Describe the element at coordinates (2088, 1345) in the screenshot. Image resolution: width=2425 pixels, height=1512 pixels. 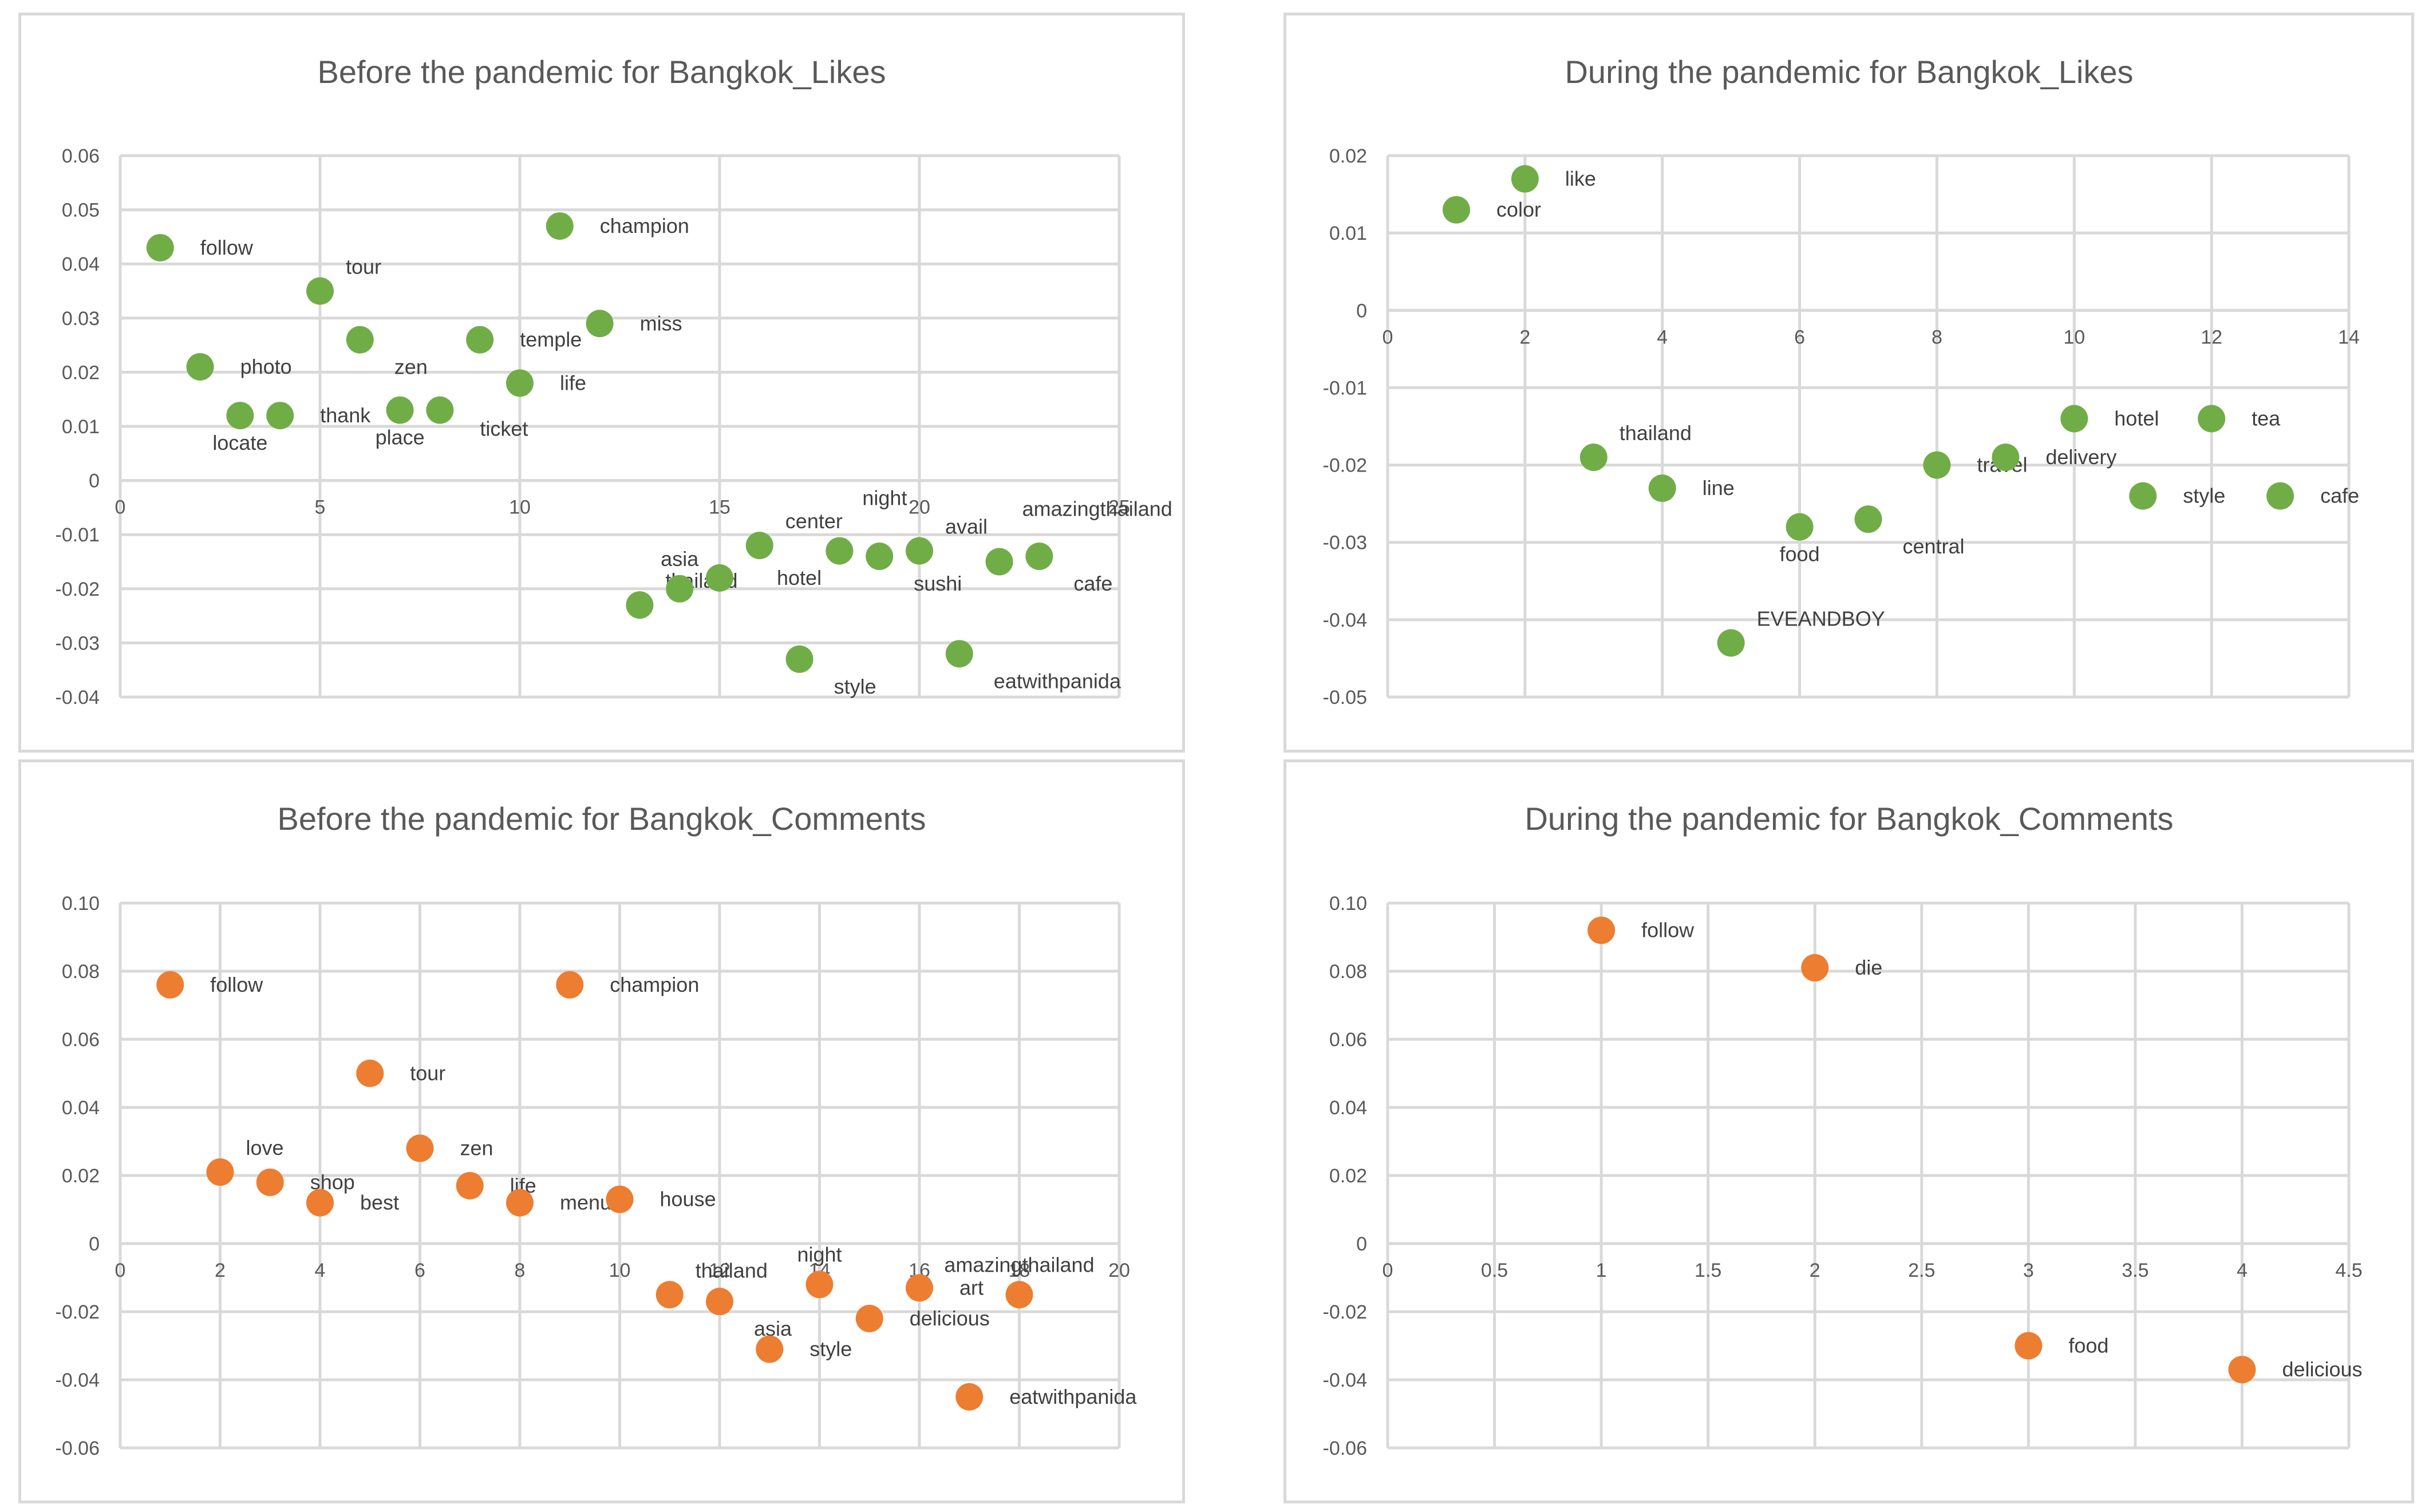
I see `data-label-food: food` at that location.